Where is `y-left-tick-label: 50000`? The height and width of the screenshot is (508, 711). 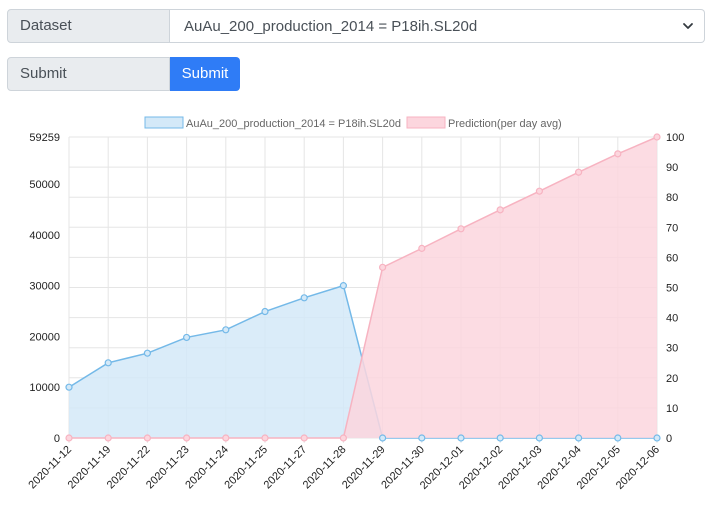 y-left-tick-label: 50000 is located at coordinates (44, 185).